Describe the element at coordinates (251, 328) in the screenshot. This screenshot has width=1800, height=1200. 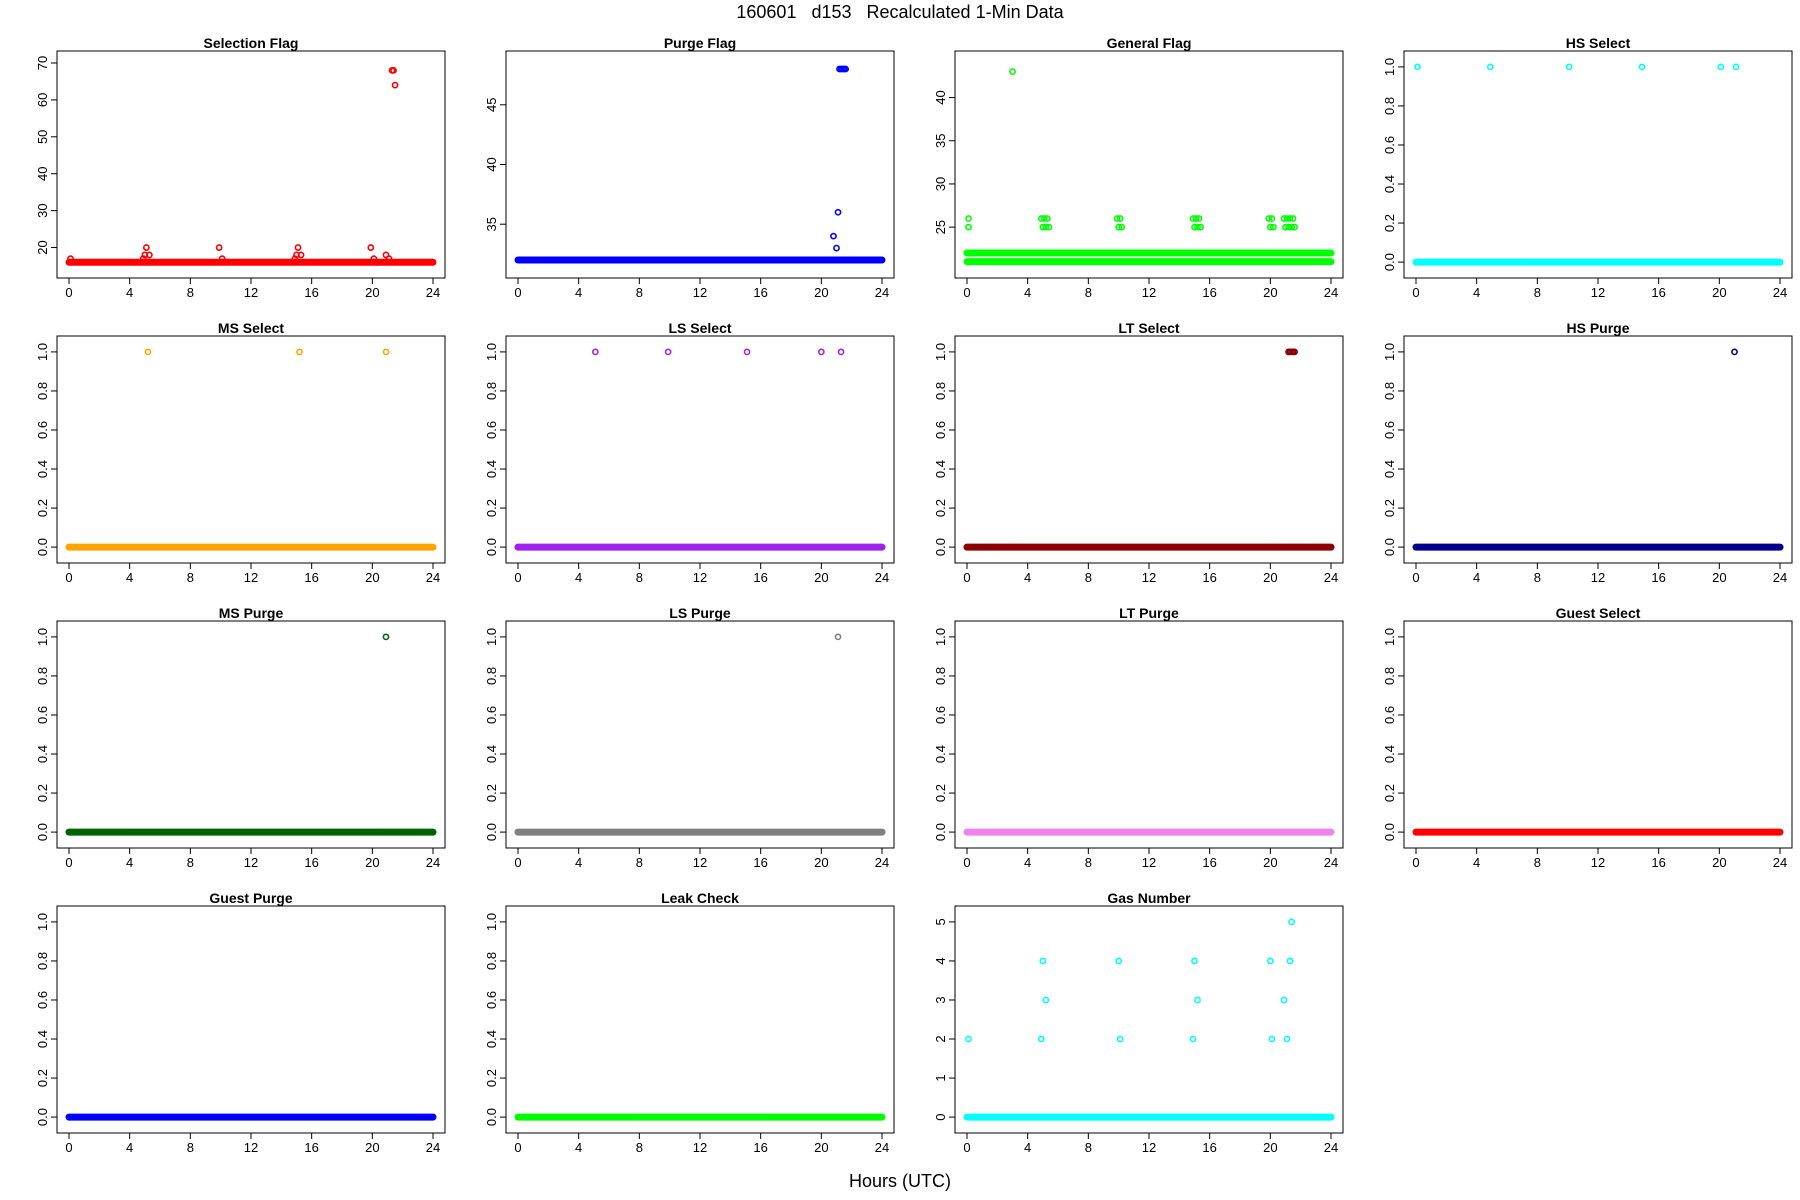
I see `panel-title: MS Select` at that location.